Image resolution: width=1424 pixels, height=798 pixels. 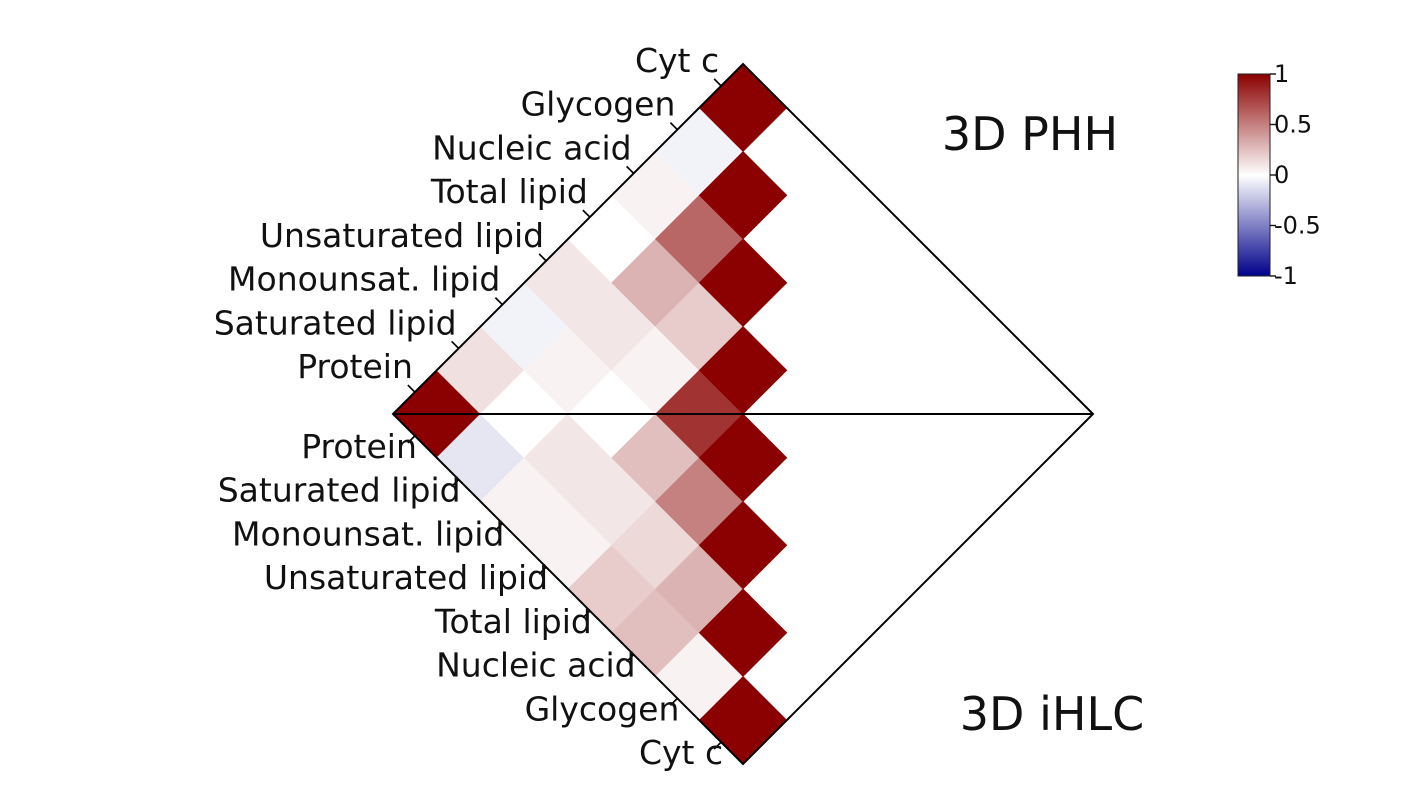 I want to click on top-axis-label: Glycogen, so click(x=598, y=104).